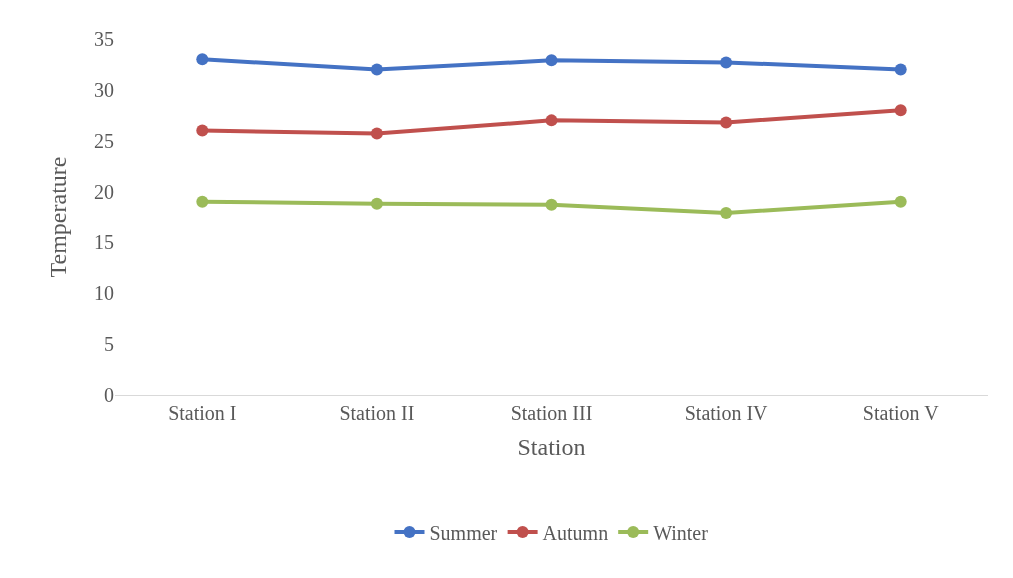 The height and width of the screenshot is (578, 1013). I want to click on legend-label: Summer, so click(463, 532).